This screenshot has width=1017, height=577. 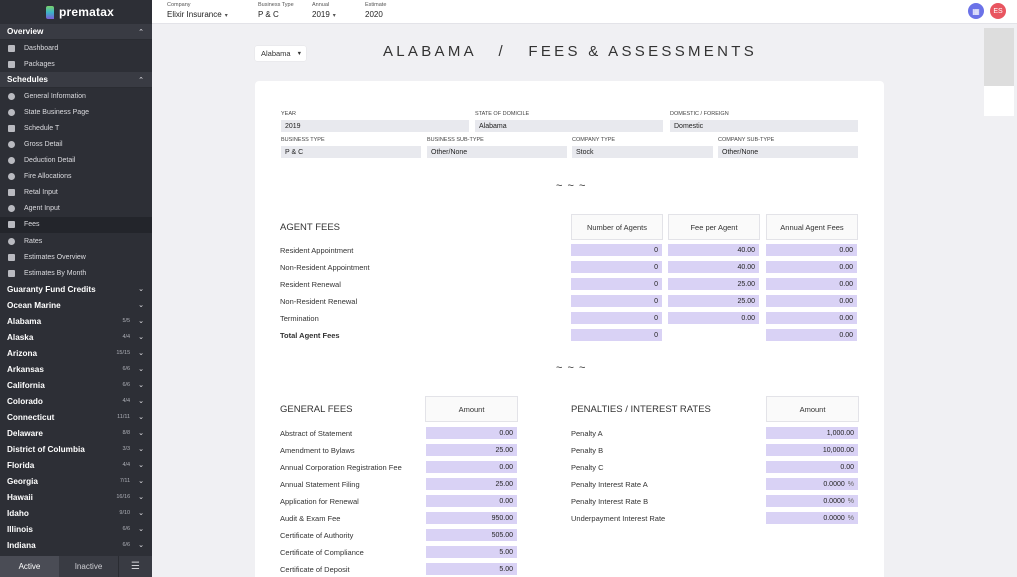 What do you see at coordinates (497, 152) in the screenshot?
I see `field-bsub: Other/None` at bounding box center [497, 152].